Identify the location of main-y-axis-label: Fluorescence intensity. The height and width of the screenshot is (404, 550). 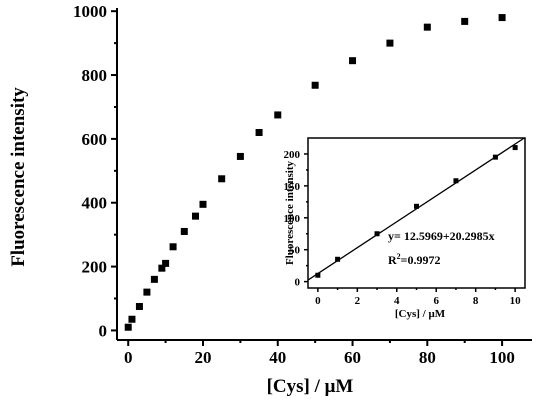
(18, 177).